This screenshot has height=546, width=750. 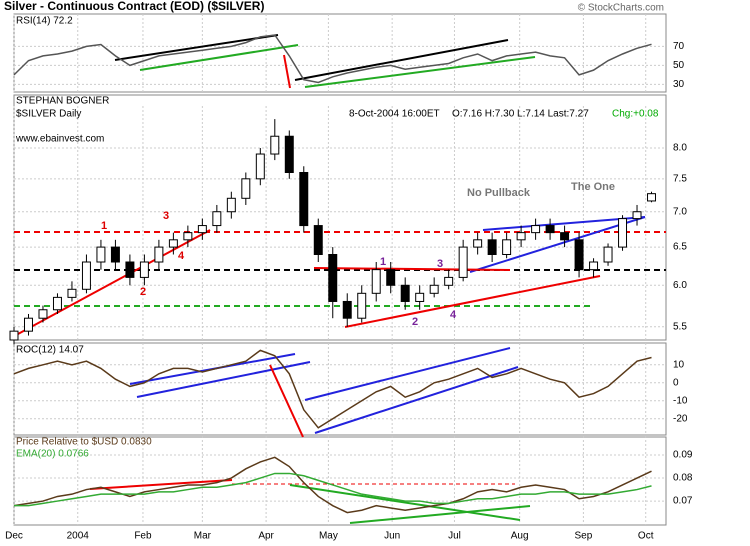 I want to click on x-tick-label: Jul, so click(x=454, y=536).